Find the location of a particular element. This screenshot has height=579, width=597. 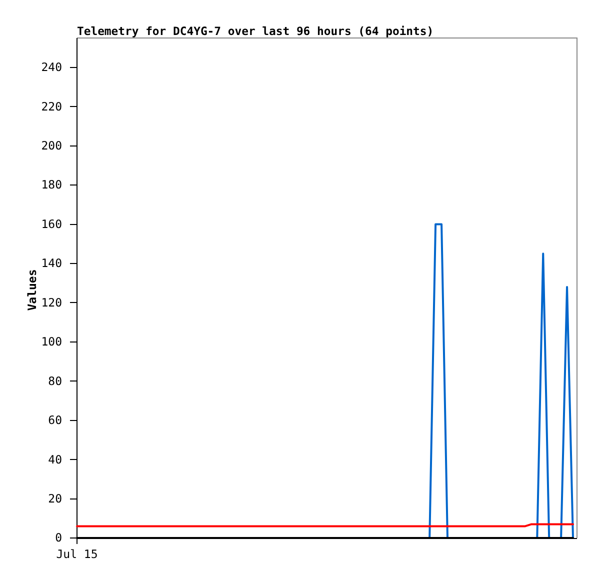

y-tick-label: 160 is located at coordinates (51, 223).